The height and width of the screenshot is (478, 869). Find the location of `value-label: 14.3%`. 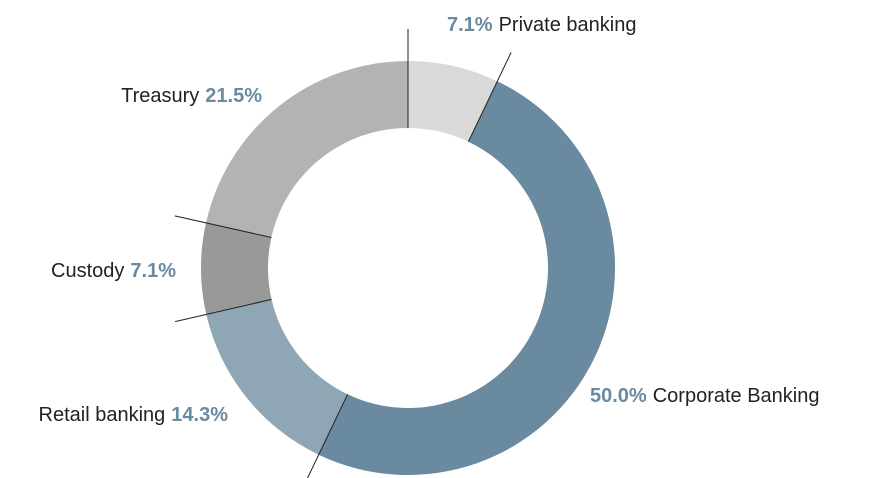

value-label: 14.3% is located at coordinates (199, 415).